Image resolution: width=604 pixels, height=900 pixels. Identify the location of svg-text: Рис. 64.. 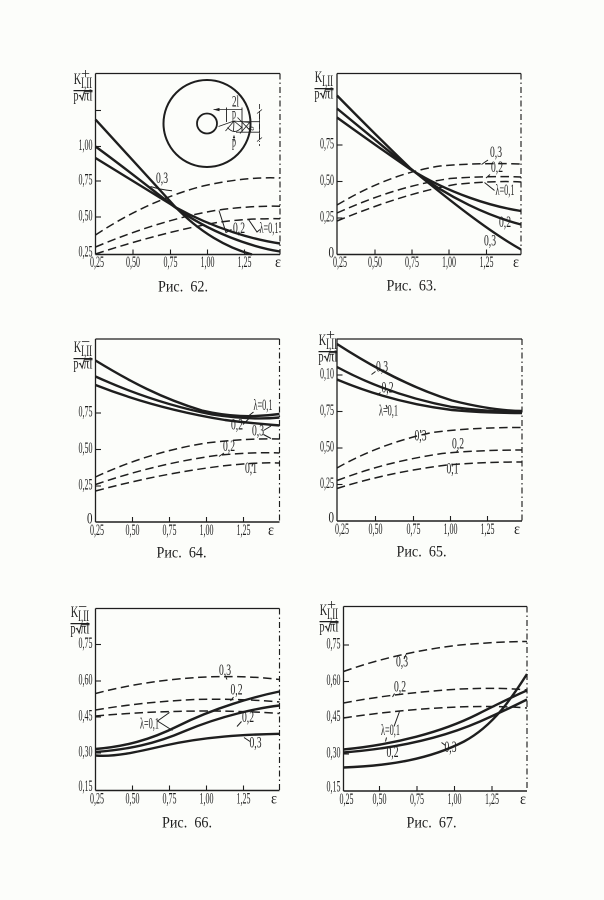
(182, 553).